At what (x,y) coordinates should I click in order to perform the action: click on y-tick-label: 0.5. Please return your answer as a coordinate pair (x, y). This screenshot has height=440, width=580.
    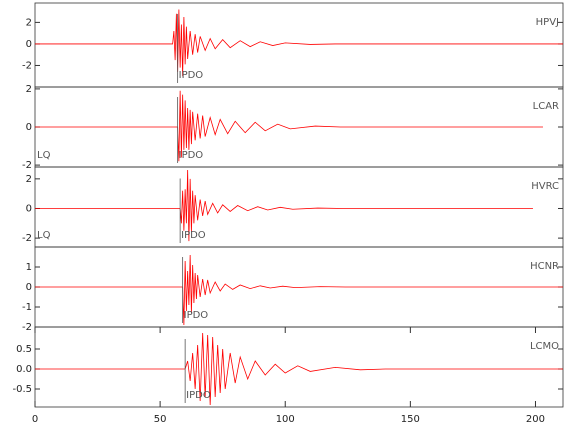
    Looking at the image, I should click on (24, 349).